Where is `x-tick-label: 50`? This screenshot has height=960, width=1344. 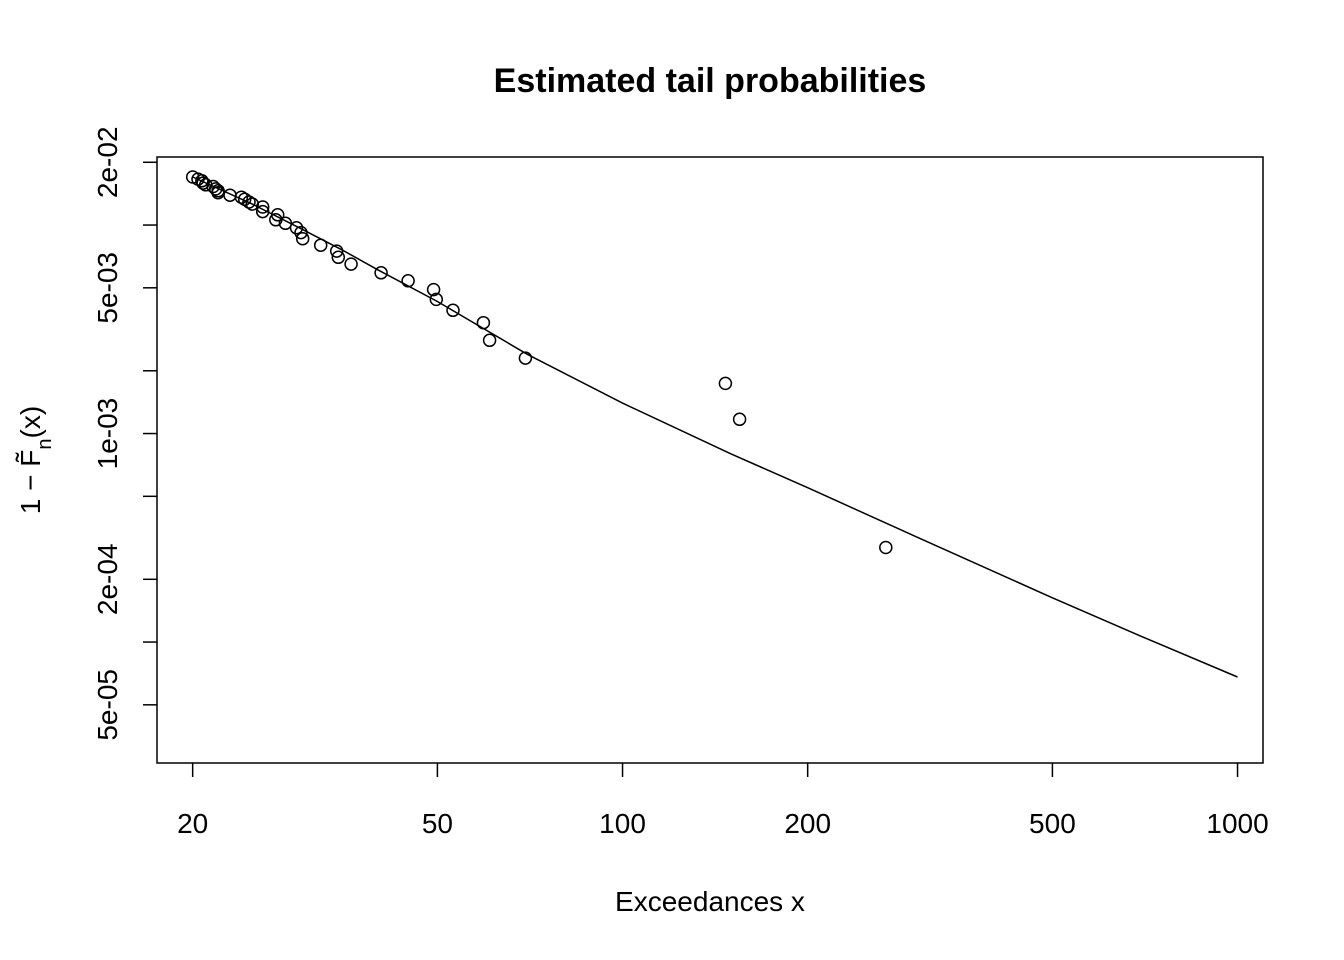 x-tick-label: 50 is located at coordinates (437, 823).